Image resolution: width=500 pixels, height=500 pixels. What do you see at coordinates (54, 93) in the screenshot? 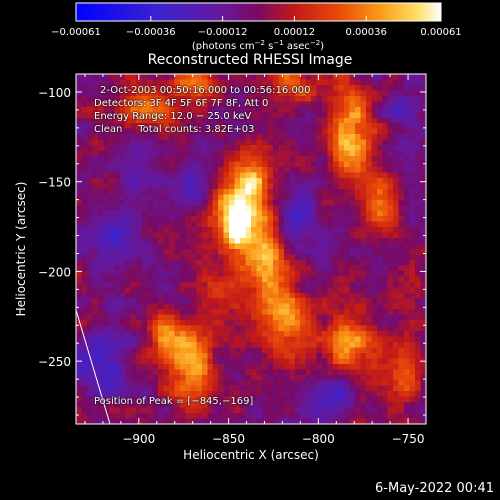
I see `y-tick-label: −100` at bounding box center [54, 93].